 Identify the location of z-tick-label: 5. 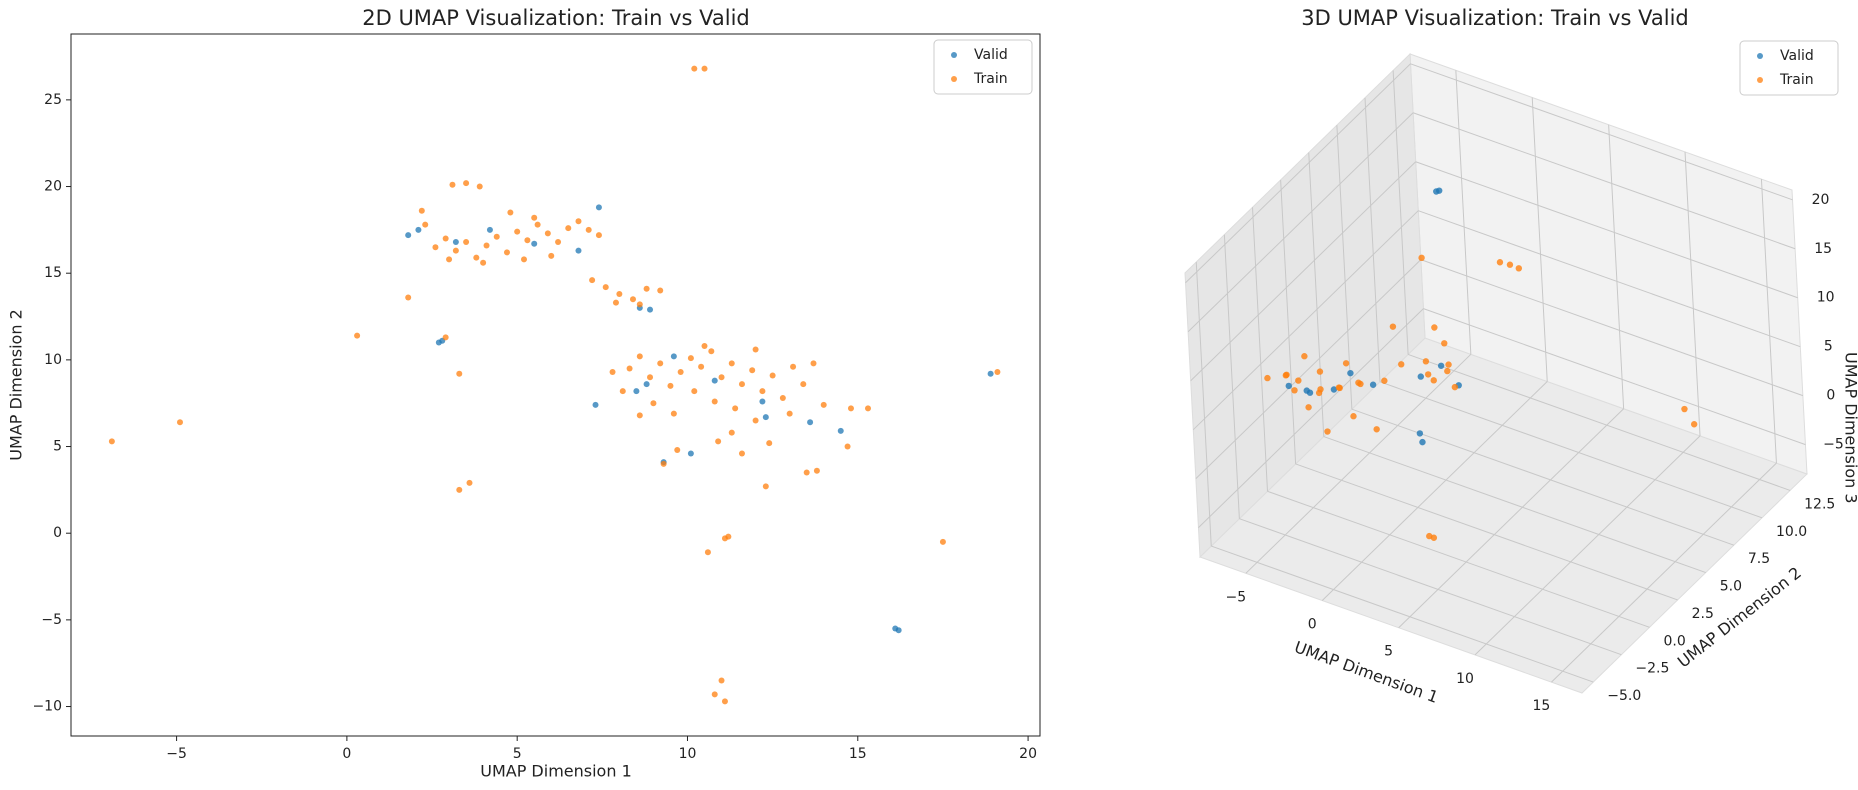
(1828, 347).